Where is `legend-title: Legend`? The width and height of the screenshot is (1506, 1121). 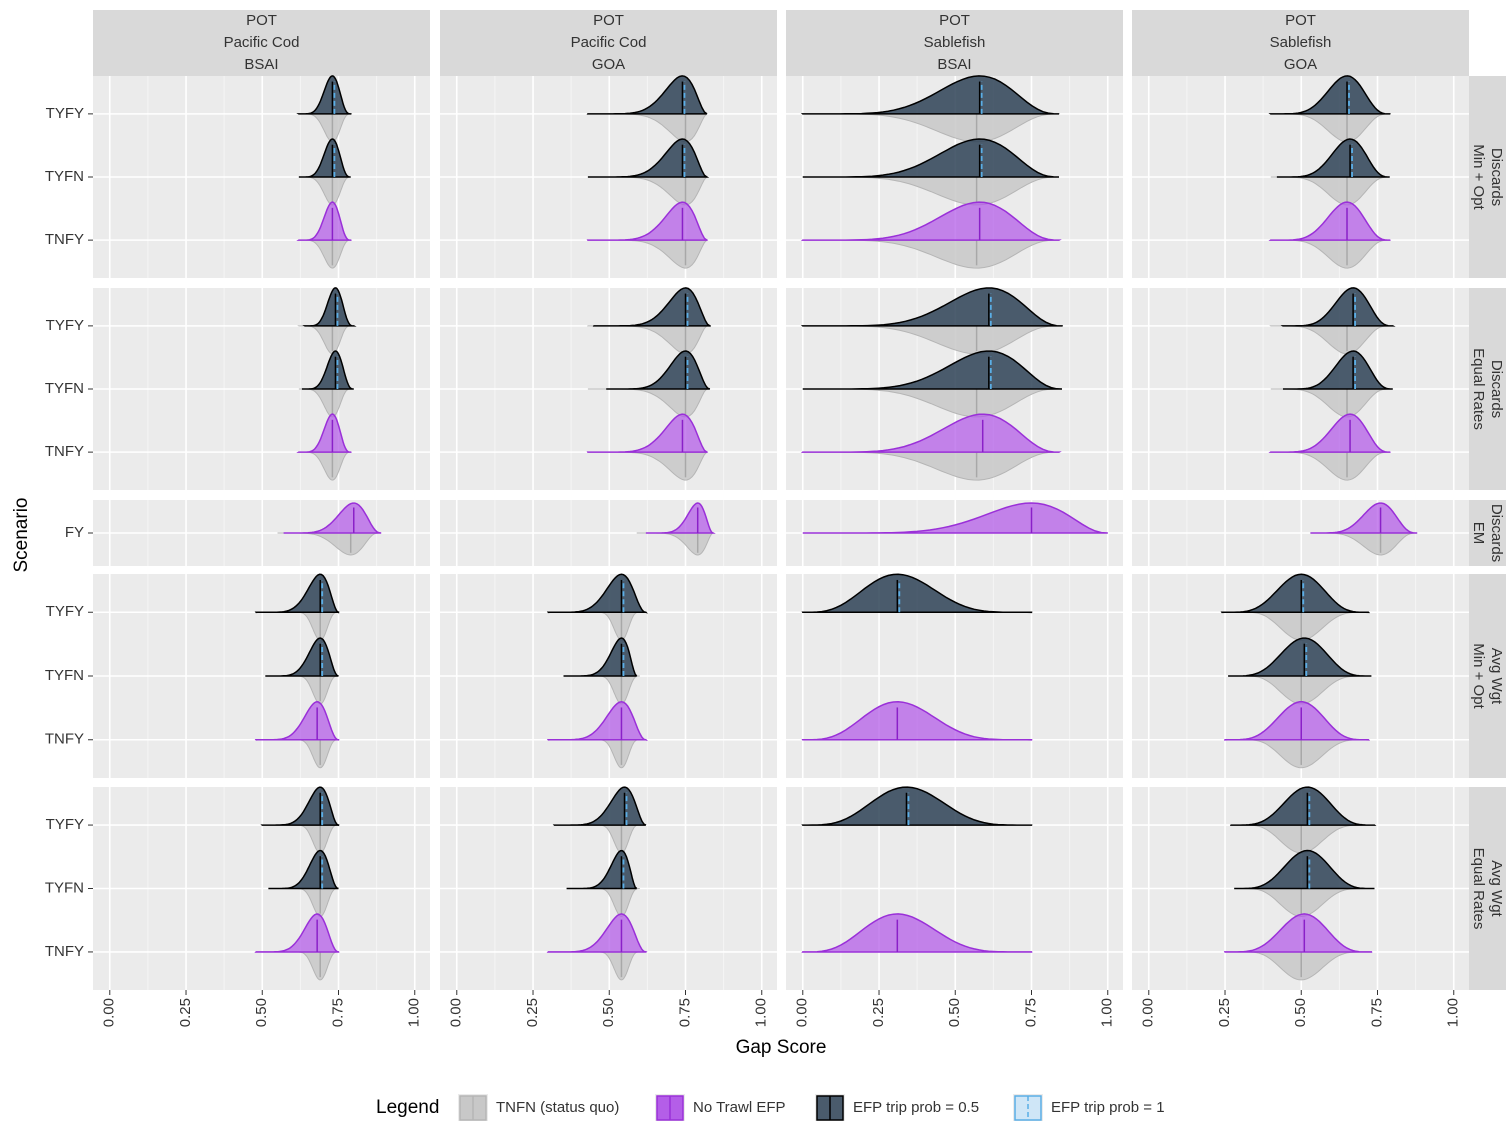 legend-title: Legend is located at coordinates (407, 1107).